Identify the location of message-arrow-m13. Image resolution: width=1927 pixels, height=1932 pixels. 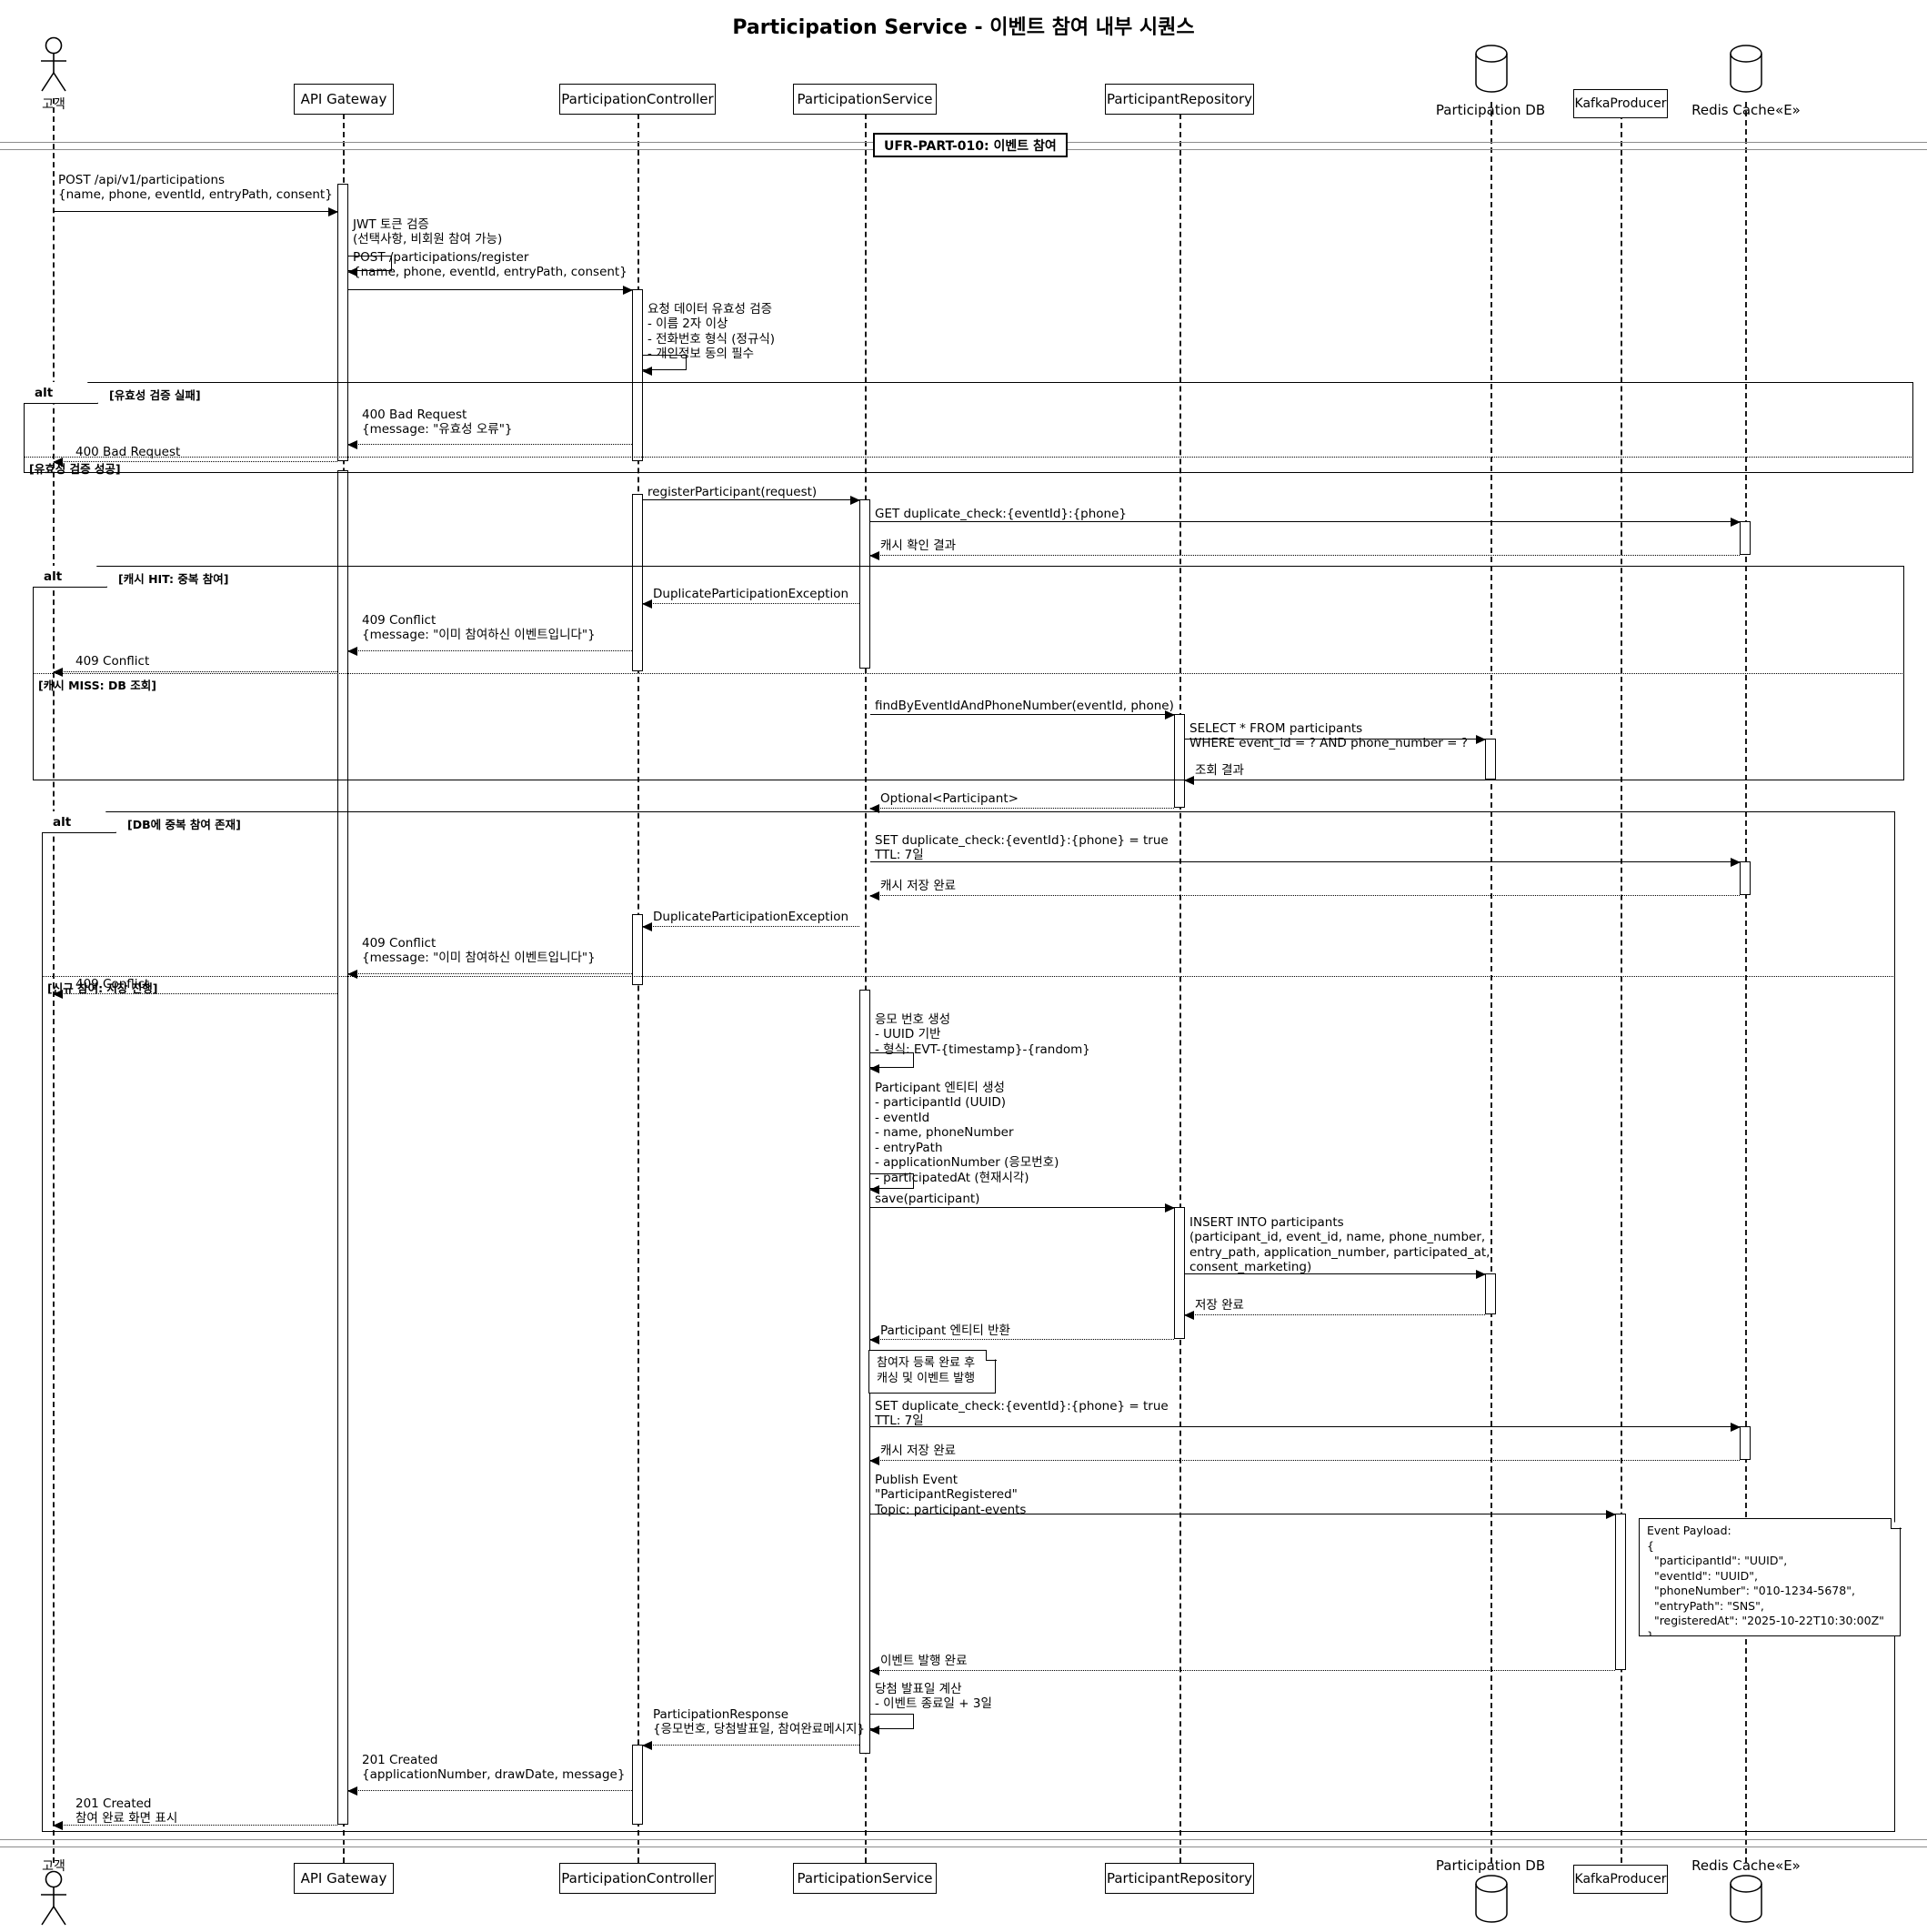
(1022, 714).